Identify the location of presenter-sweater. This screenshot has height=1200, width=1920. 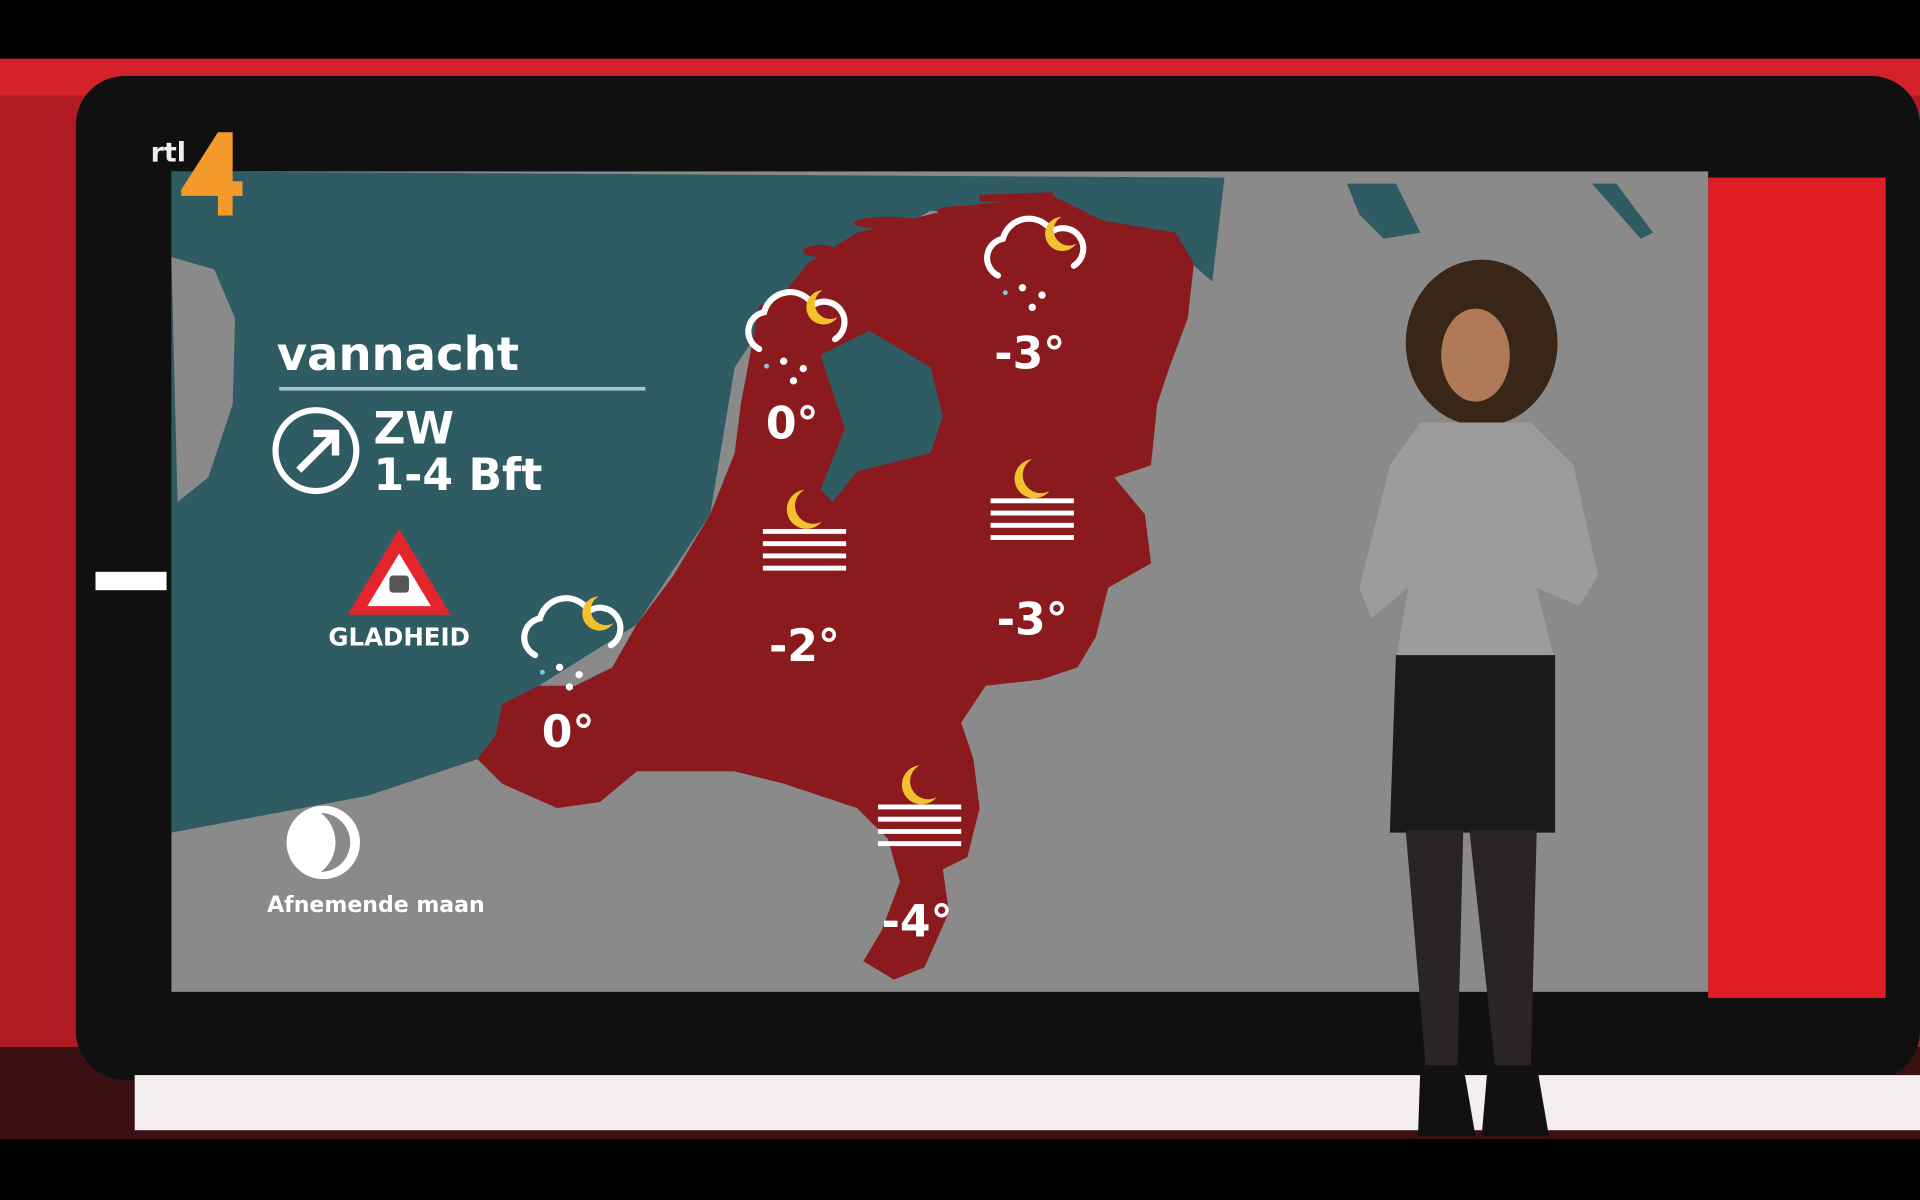
(1478, 542).